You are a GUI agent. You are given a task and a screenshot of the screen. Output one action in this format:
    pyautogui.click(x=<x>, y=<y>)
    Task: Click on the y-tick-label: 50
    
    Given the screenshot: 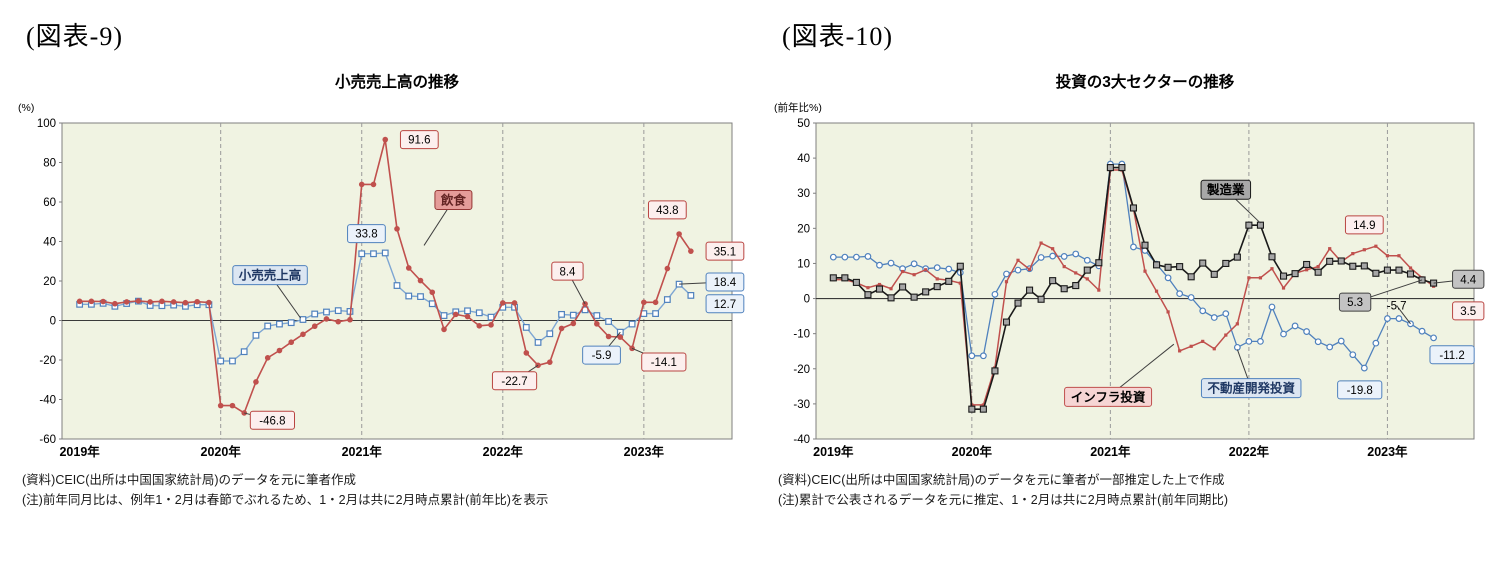 What is the action you would take?
    pyautogui.click(x=803, y=124)
    